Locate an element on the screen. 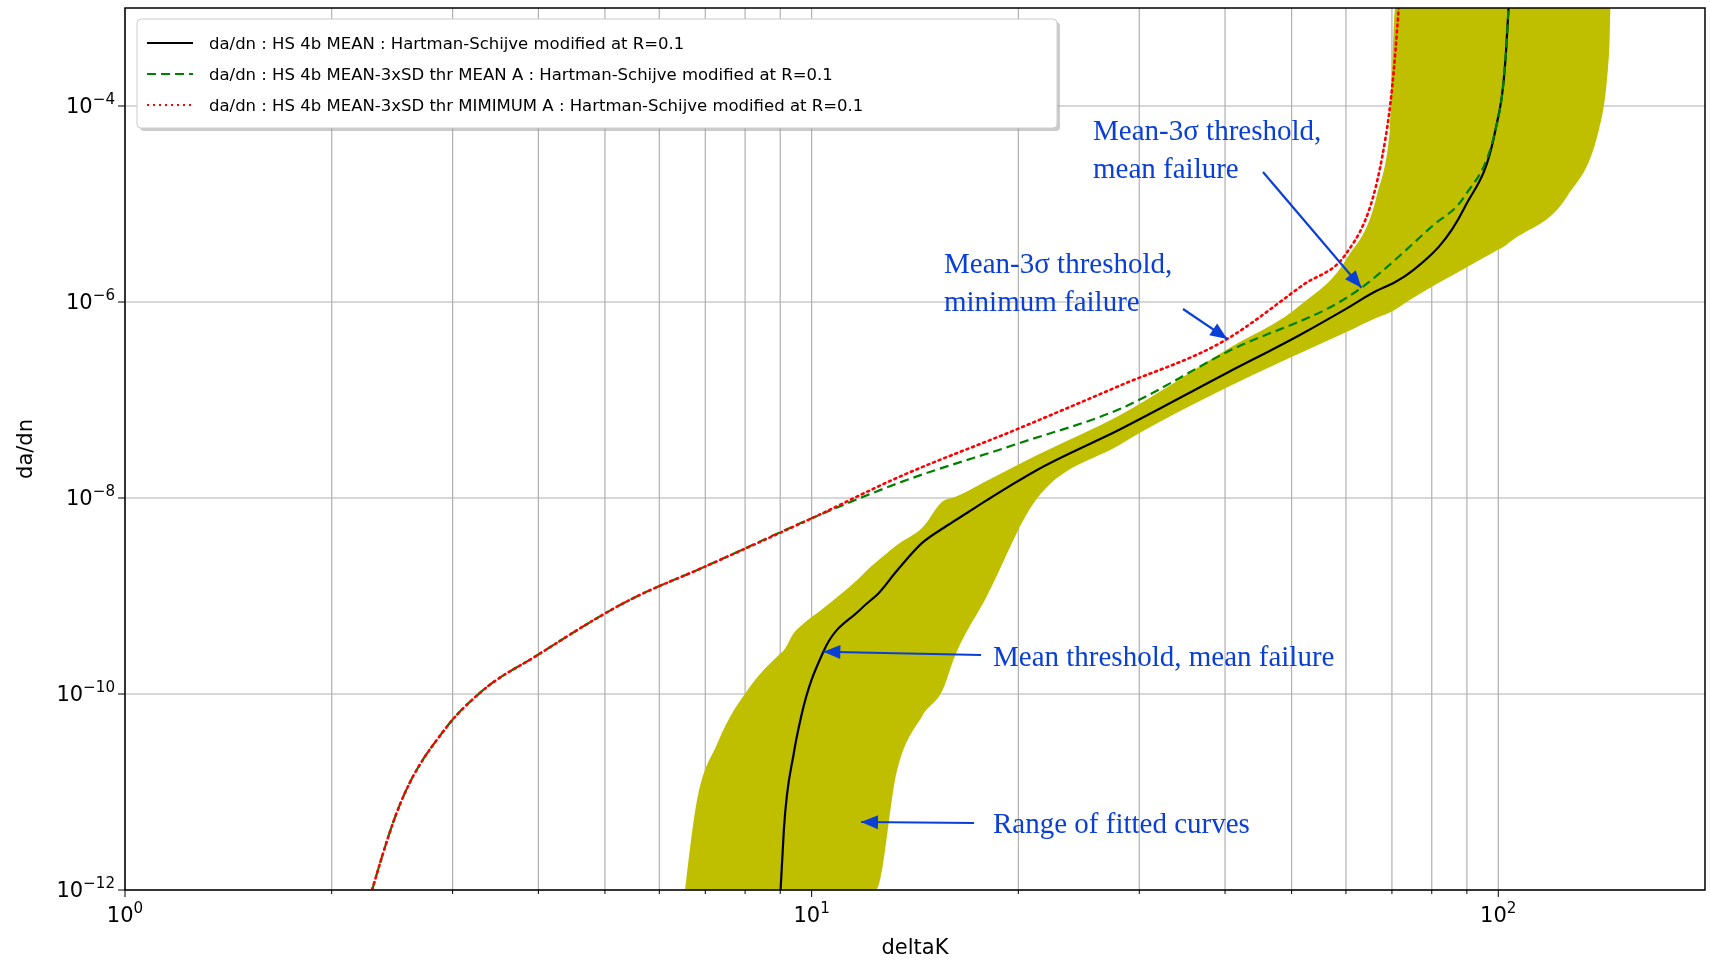 This screenshot has width=1710, height=962. y-axis-title: da/dn is located at coordinates (25, 449).